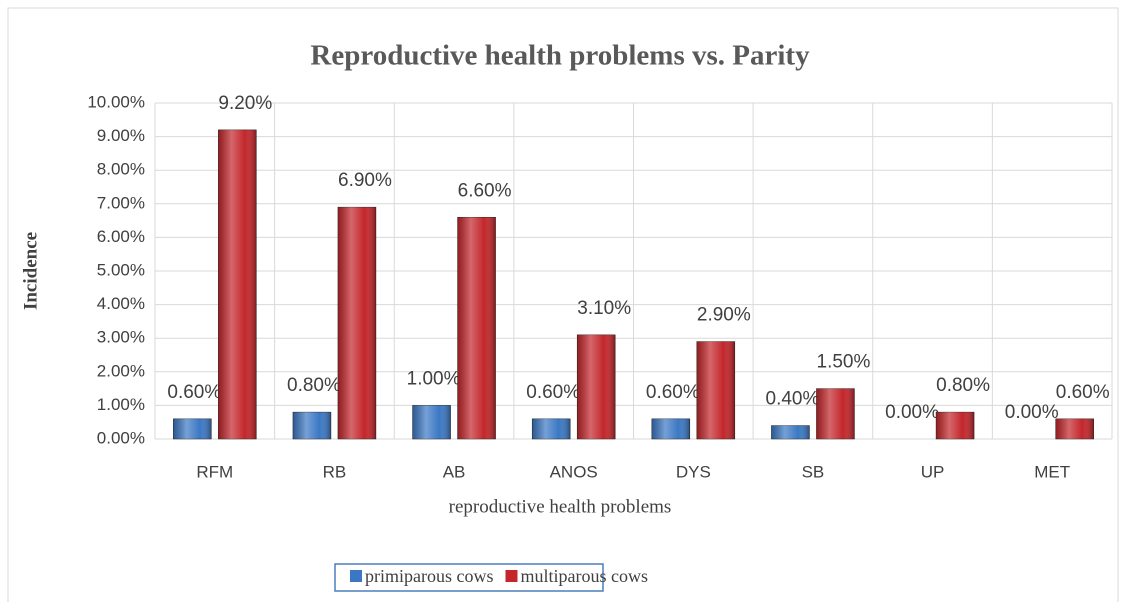  What do you see at coordinates (335, 471) in the screenshot?
I see `x-tick-label: RB` at bounding box center [335, 471].